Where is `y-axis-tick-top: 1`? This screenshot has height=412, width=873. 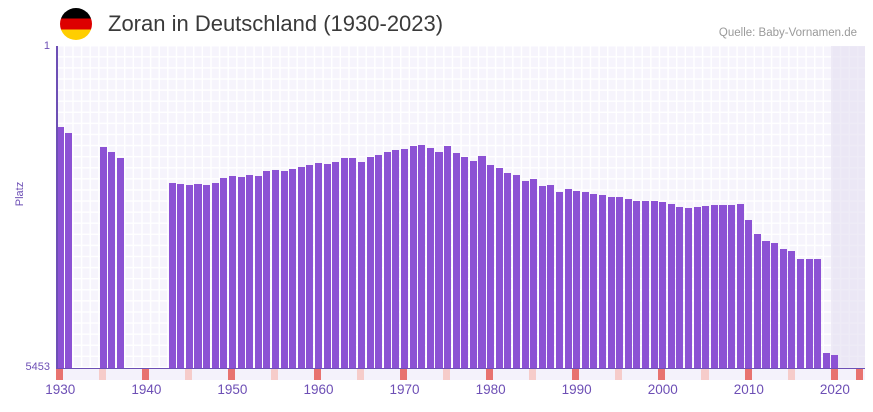
y-axis-tick-top: 1 is located at coordinates (46, 46).